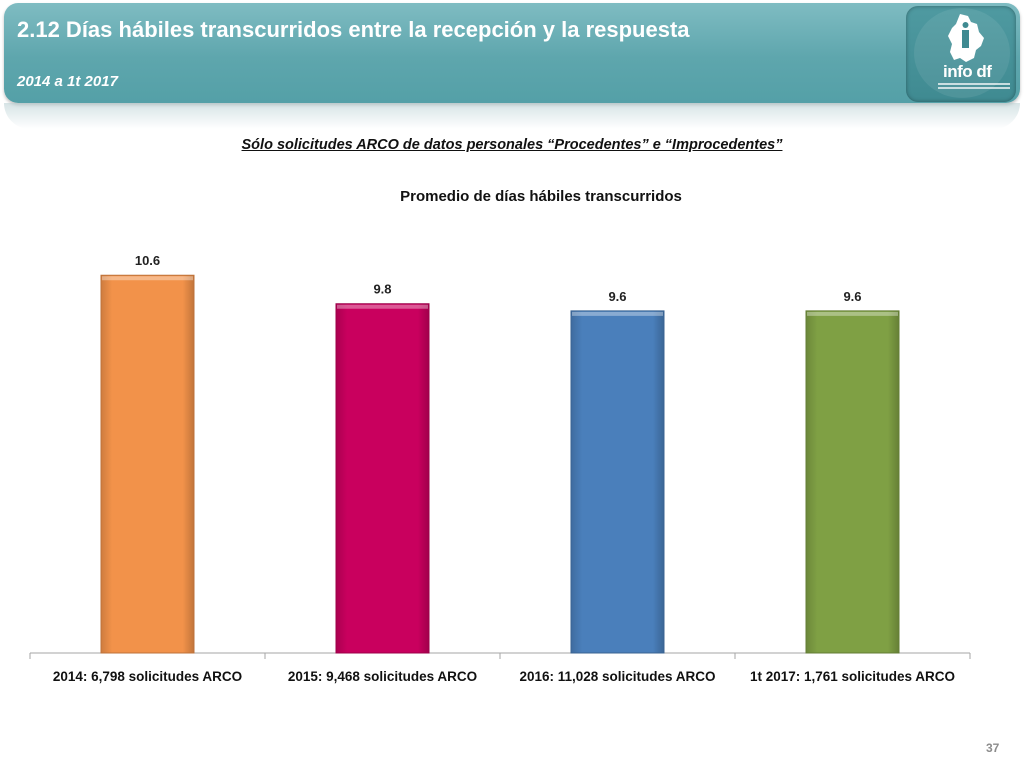 The height and width of the screenshot is (768, 1024). What do you see at coordinates (147, 676) in the screenshot?
I see `x-tick-label: 2014: 6,798 solicitudes ARCO` at bounding box center [147, 676].